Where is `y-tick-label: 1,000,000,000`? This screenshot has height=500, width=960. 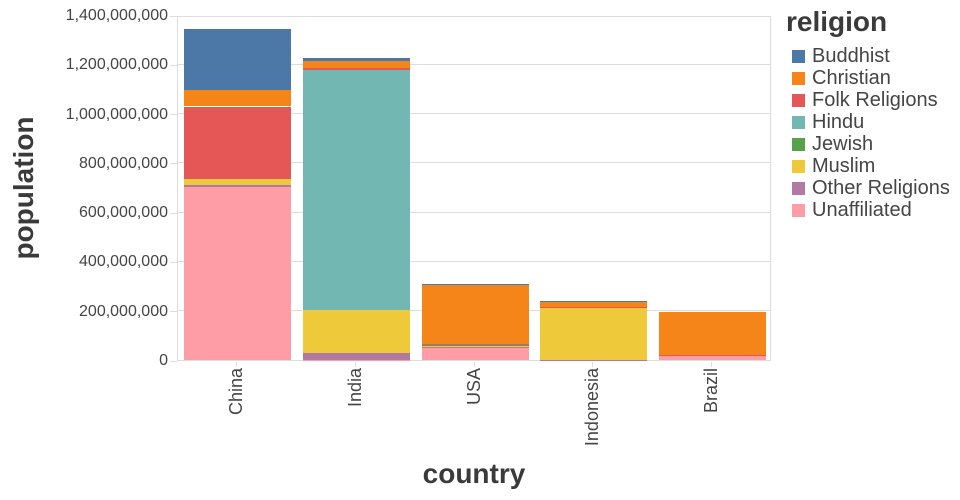 y-tick-label: 1,000,000,000 is located at coordinates (116, 114).